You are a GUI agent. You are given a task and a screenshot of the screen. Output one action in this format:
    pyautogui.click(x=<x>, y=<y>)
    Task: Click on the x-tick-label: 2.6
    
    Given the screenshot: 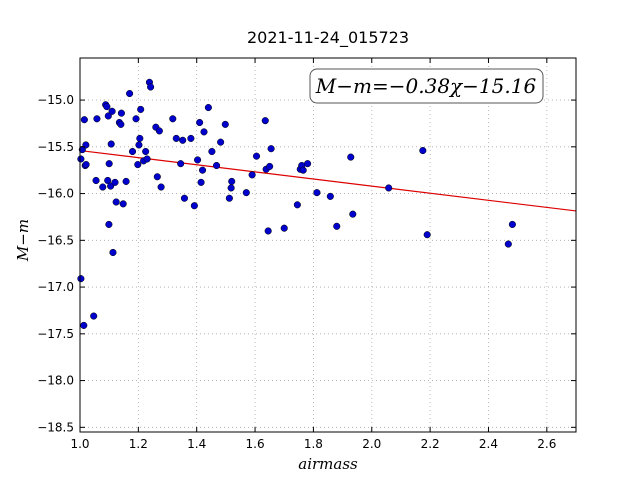 What is the action you would take?
    pyautogui.click(x=546, y=444)
    